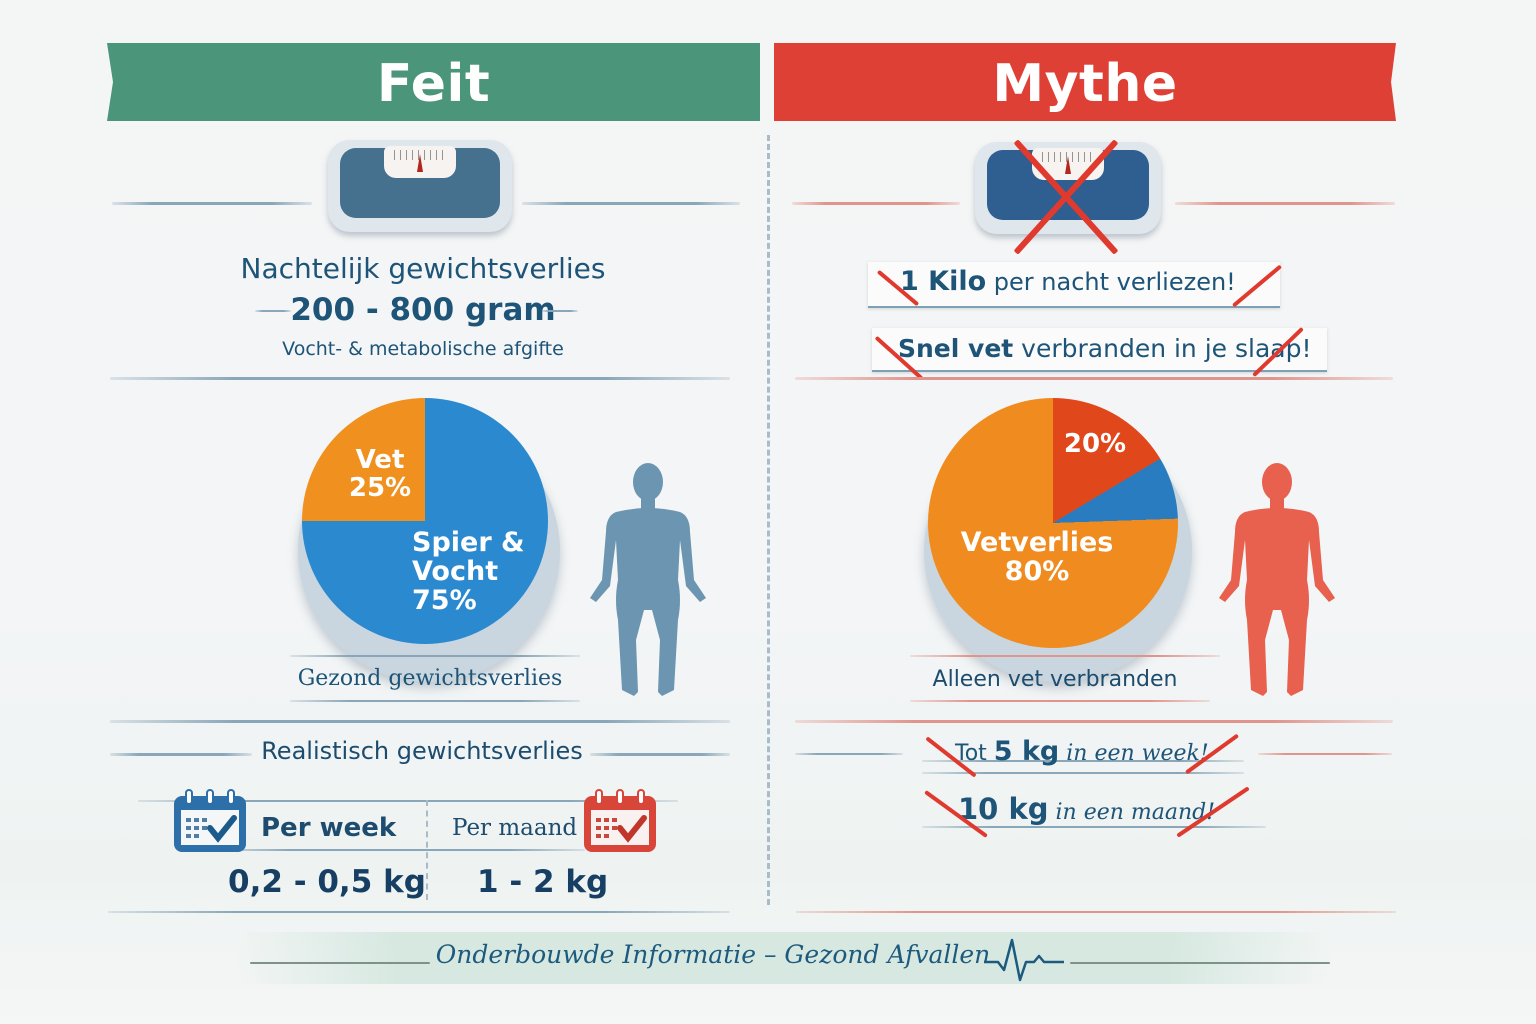  Describe the element at coordinates (210, 820) in the screenshot. I see `calendar-check-icon` at that location.